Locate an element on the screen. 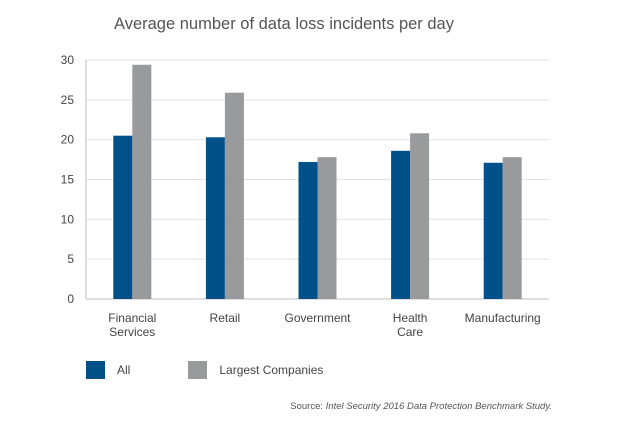 The width and height of the screenshot is (631, 427). x-tick-label: Care is located at coordinates (410, 332).